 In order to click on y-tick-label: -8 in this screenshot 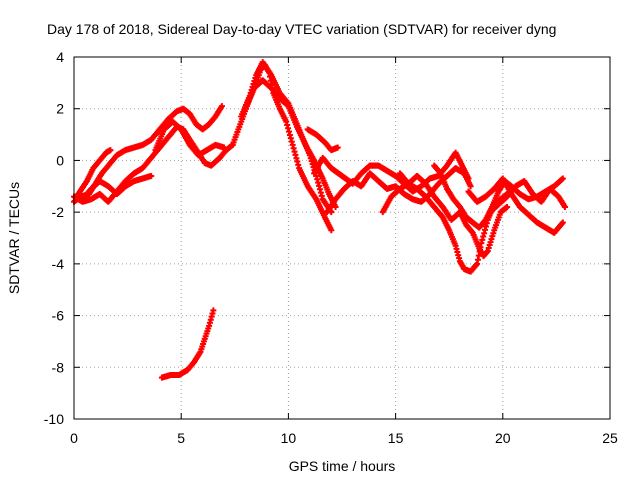, I will do `click(58, 367)`.